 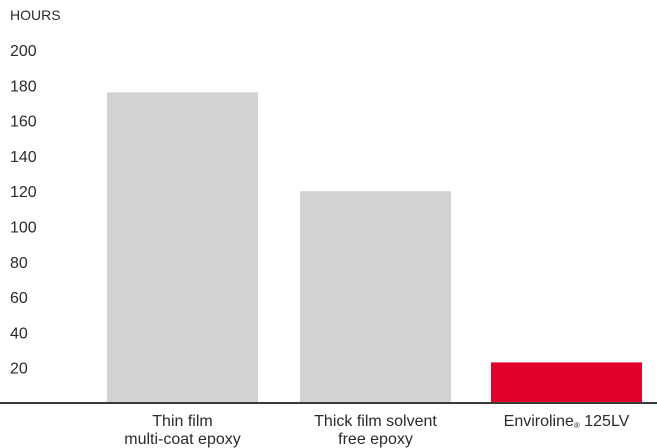 I want to click on y-tick-label: 200, so click(x=23, y=51).